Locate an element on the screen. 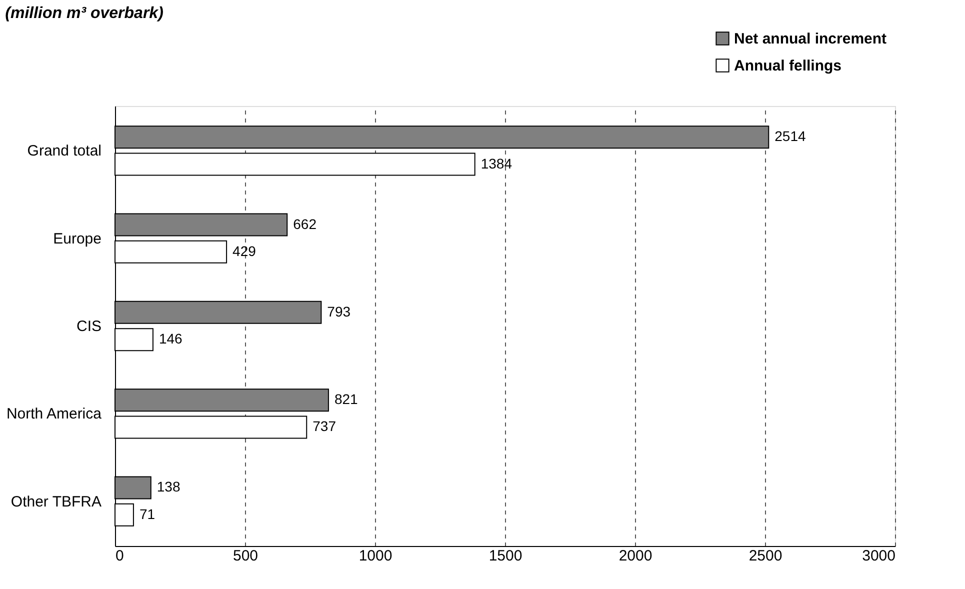 This screenshot has height=589, width=965. x-tick-label: 2500 is located at coordinates (765, 556).